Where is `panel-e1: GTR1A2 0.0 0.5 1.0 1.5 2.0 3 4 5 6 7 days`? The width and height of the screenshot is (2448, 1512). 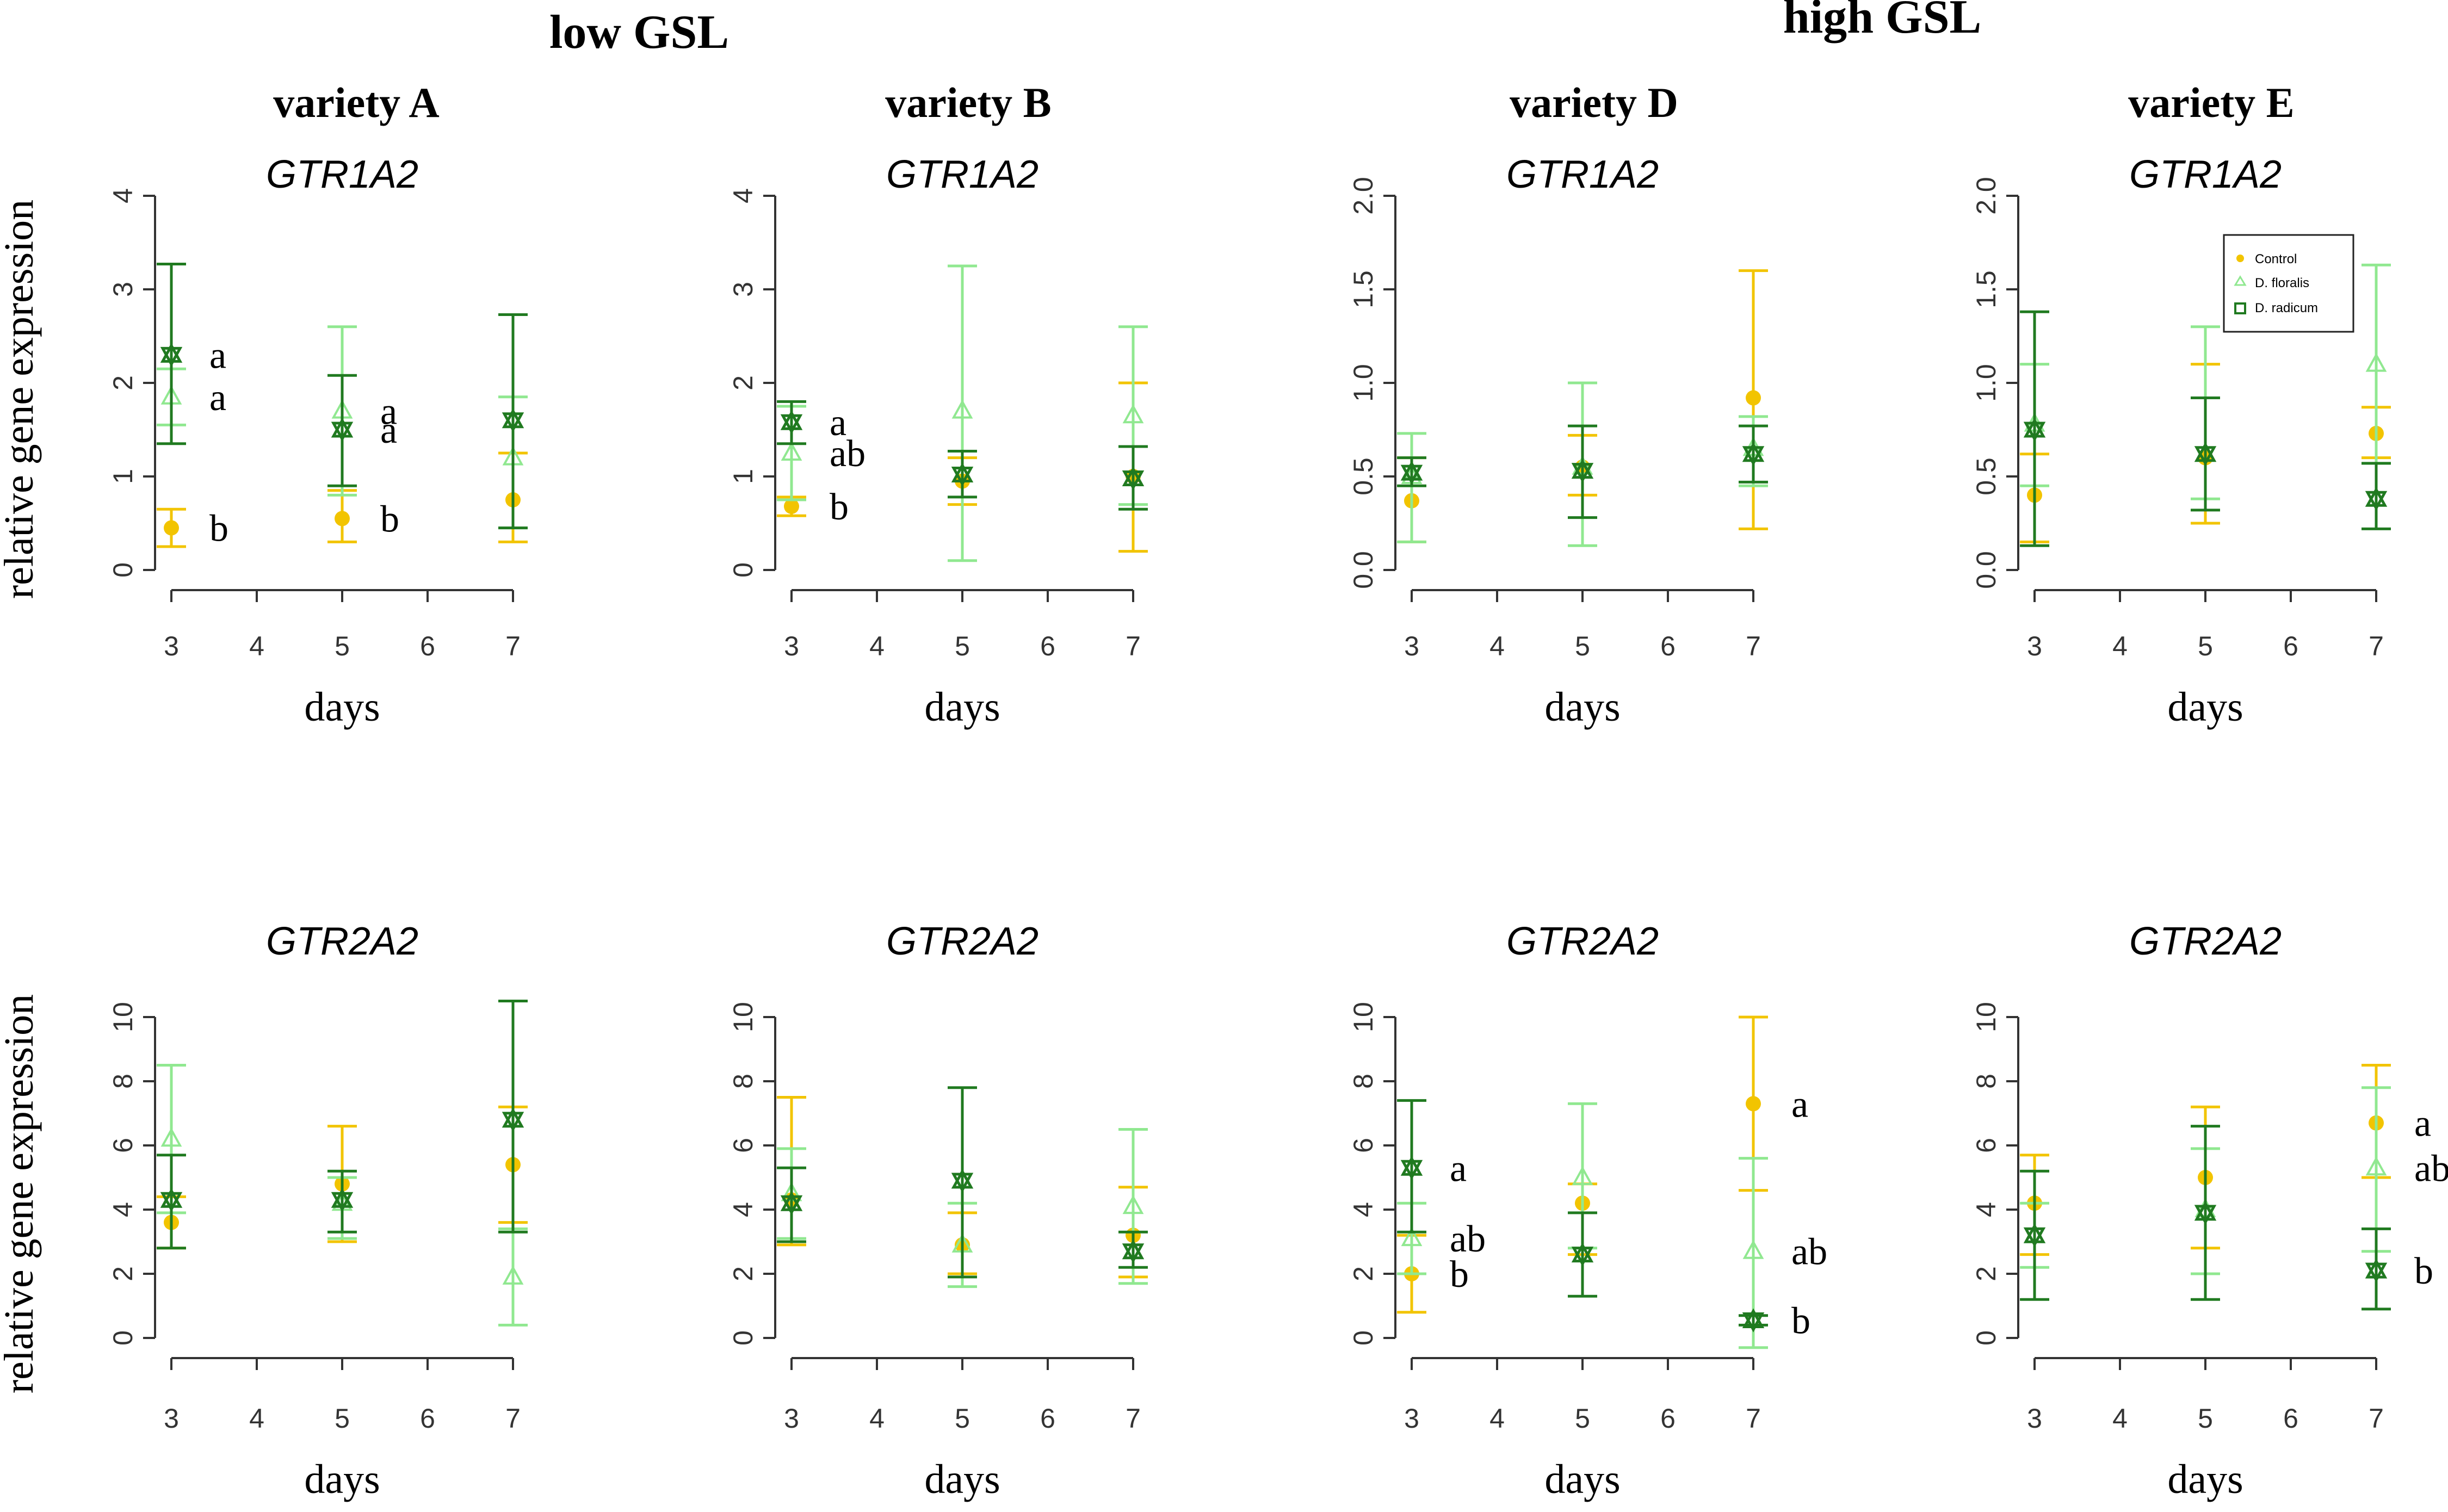
panel-e1: GTR1A2 0.0 0.5 1.0 1.5 2.0 3 4 5 6 7 days is located at coordinates (2181, 441).